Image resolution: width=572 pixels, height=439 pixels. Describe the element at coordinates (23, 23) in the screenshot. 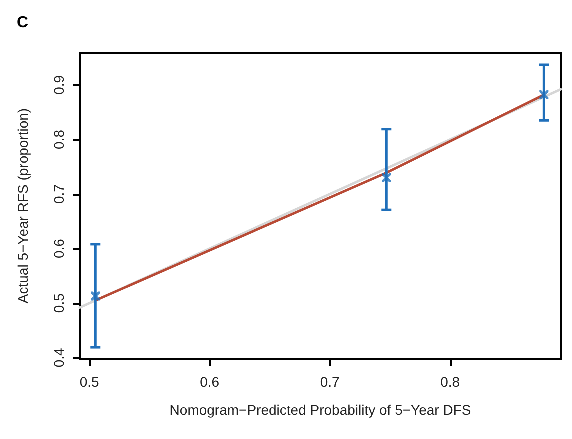

I see `chart-title: C` at that location.